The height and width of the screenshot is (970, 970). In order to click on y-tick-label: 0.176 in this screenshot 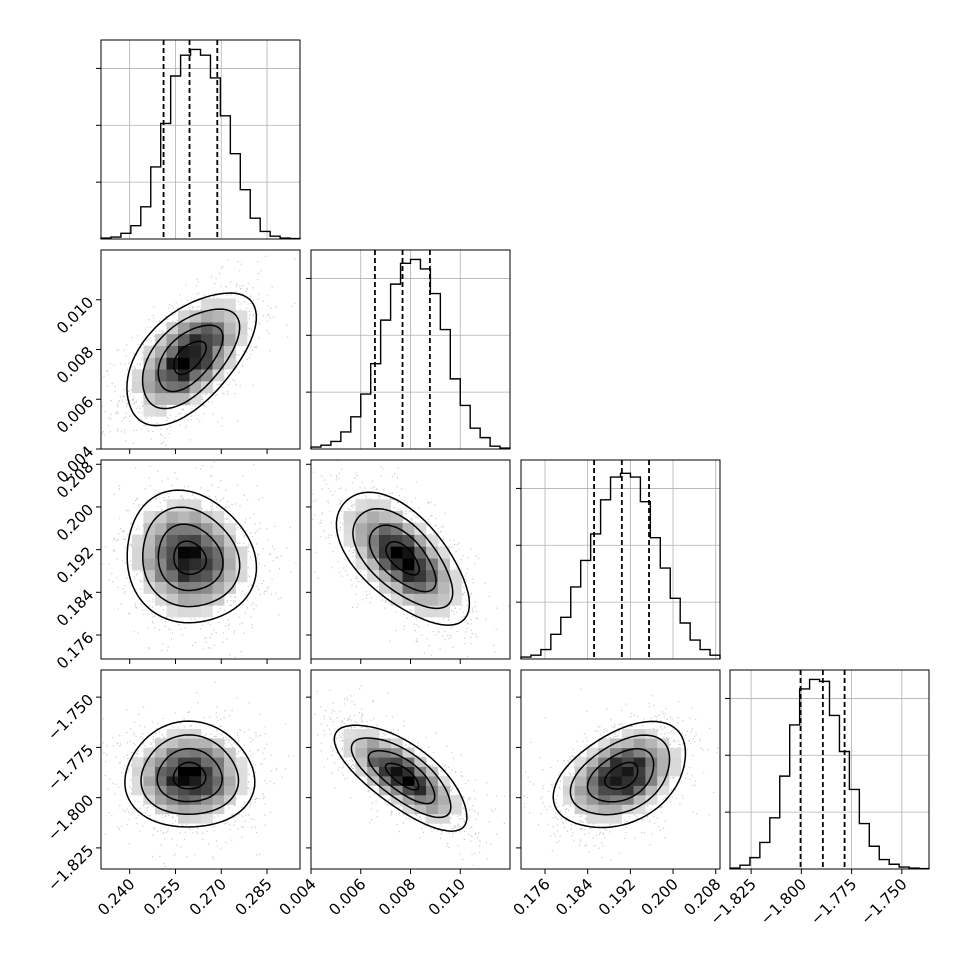, I will do `click(75, 651)`.